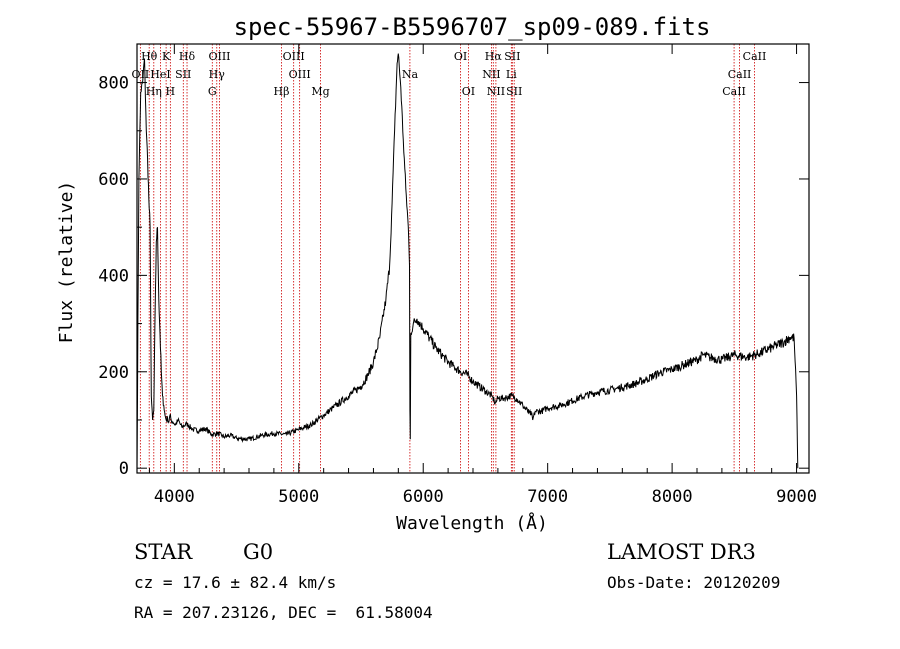 This screenshot has height=649, width=900. I want to click on survey-name: LAMOST DR3, so click(681, 552).